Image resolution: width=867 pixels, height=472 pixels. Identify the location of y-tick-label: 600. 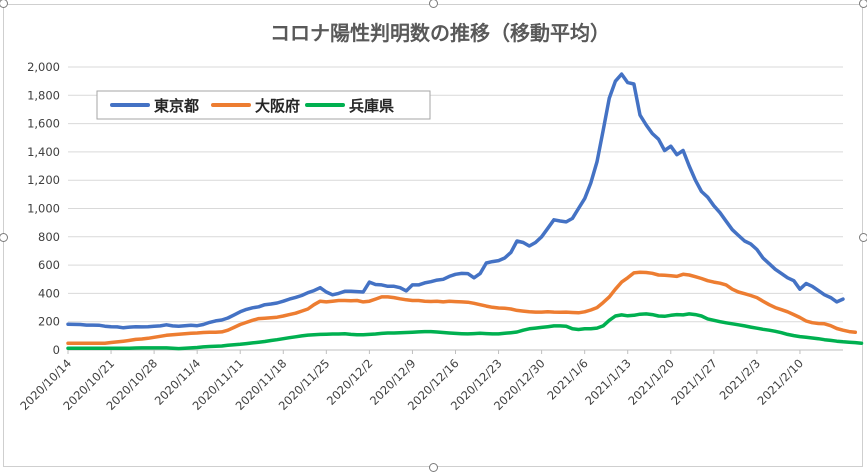
(49, 265).